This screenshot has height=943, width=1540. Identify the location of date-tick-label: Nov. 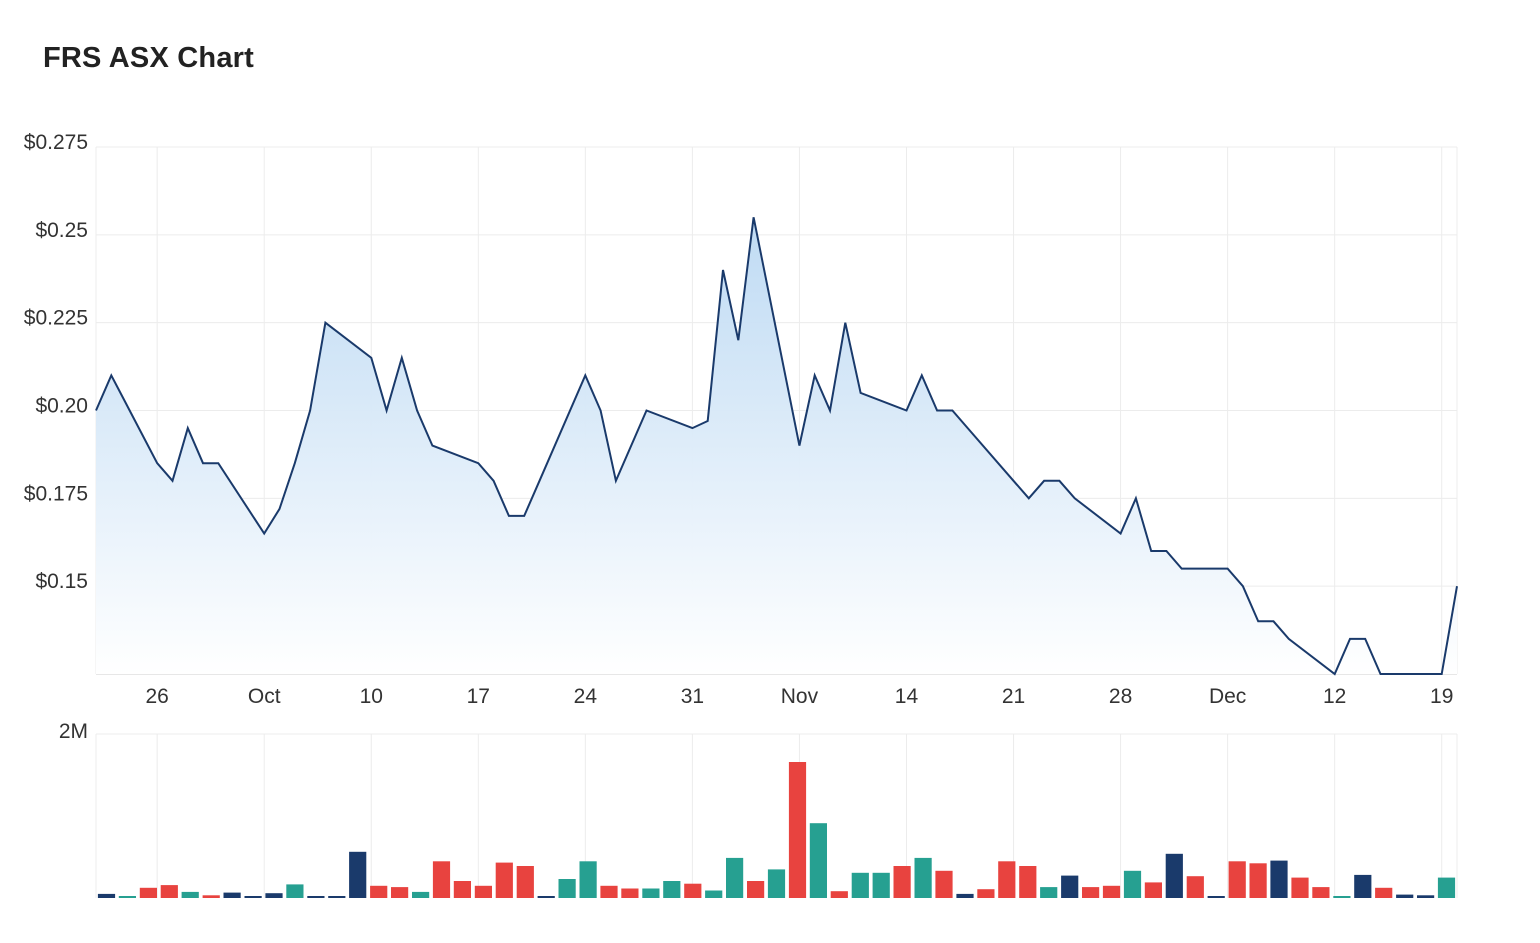
(800, 696).